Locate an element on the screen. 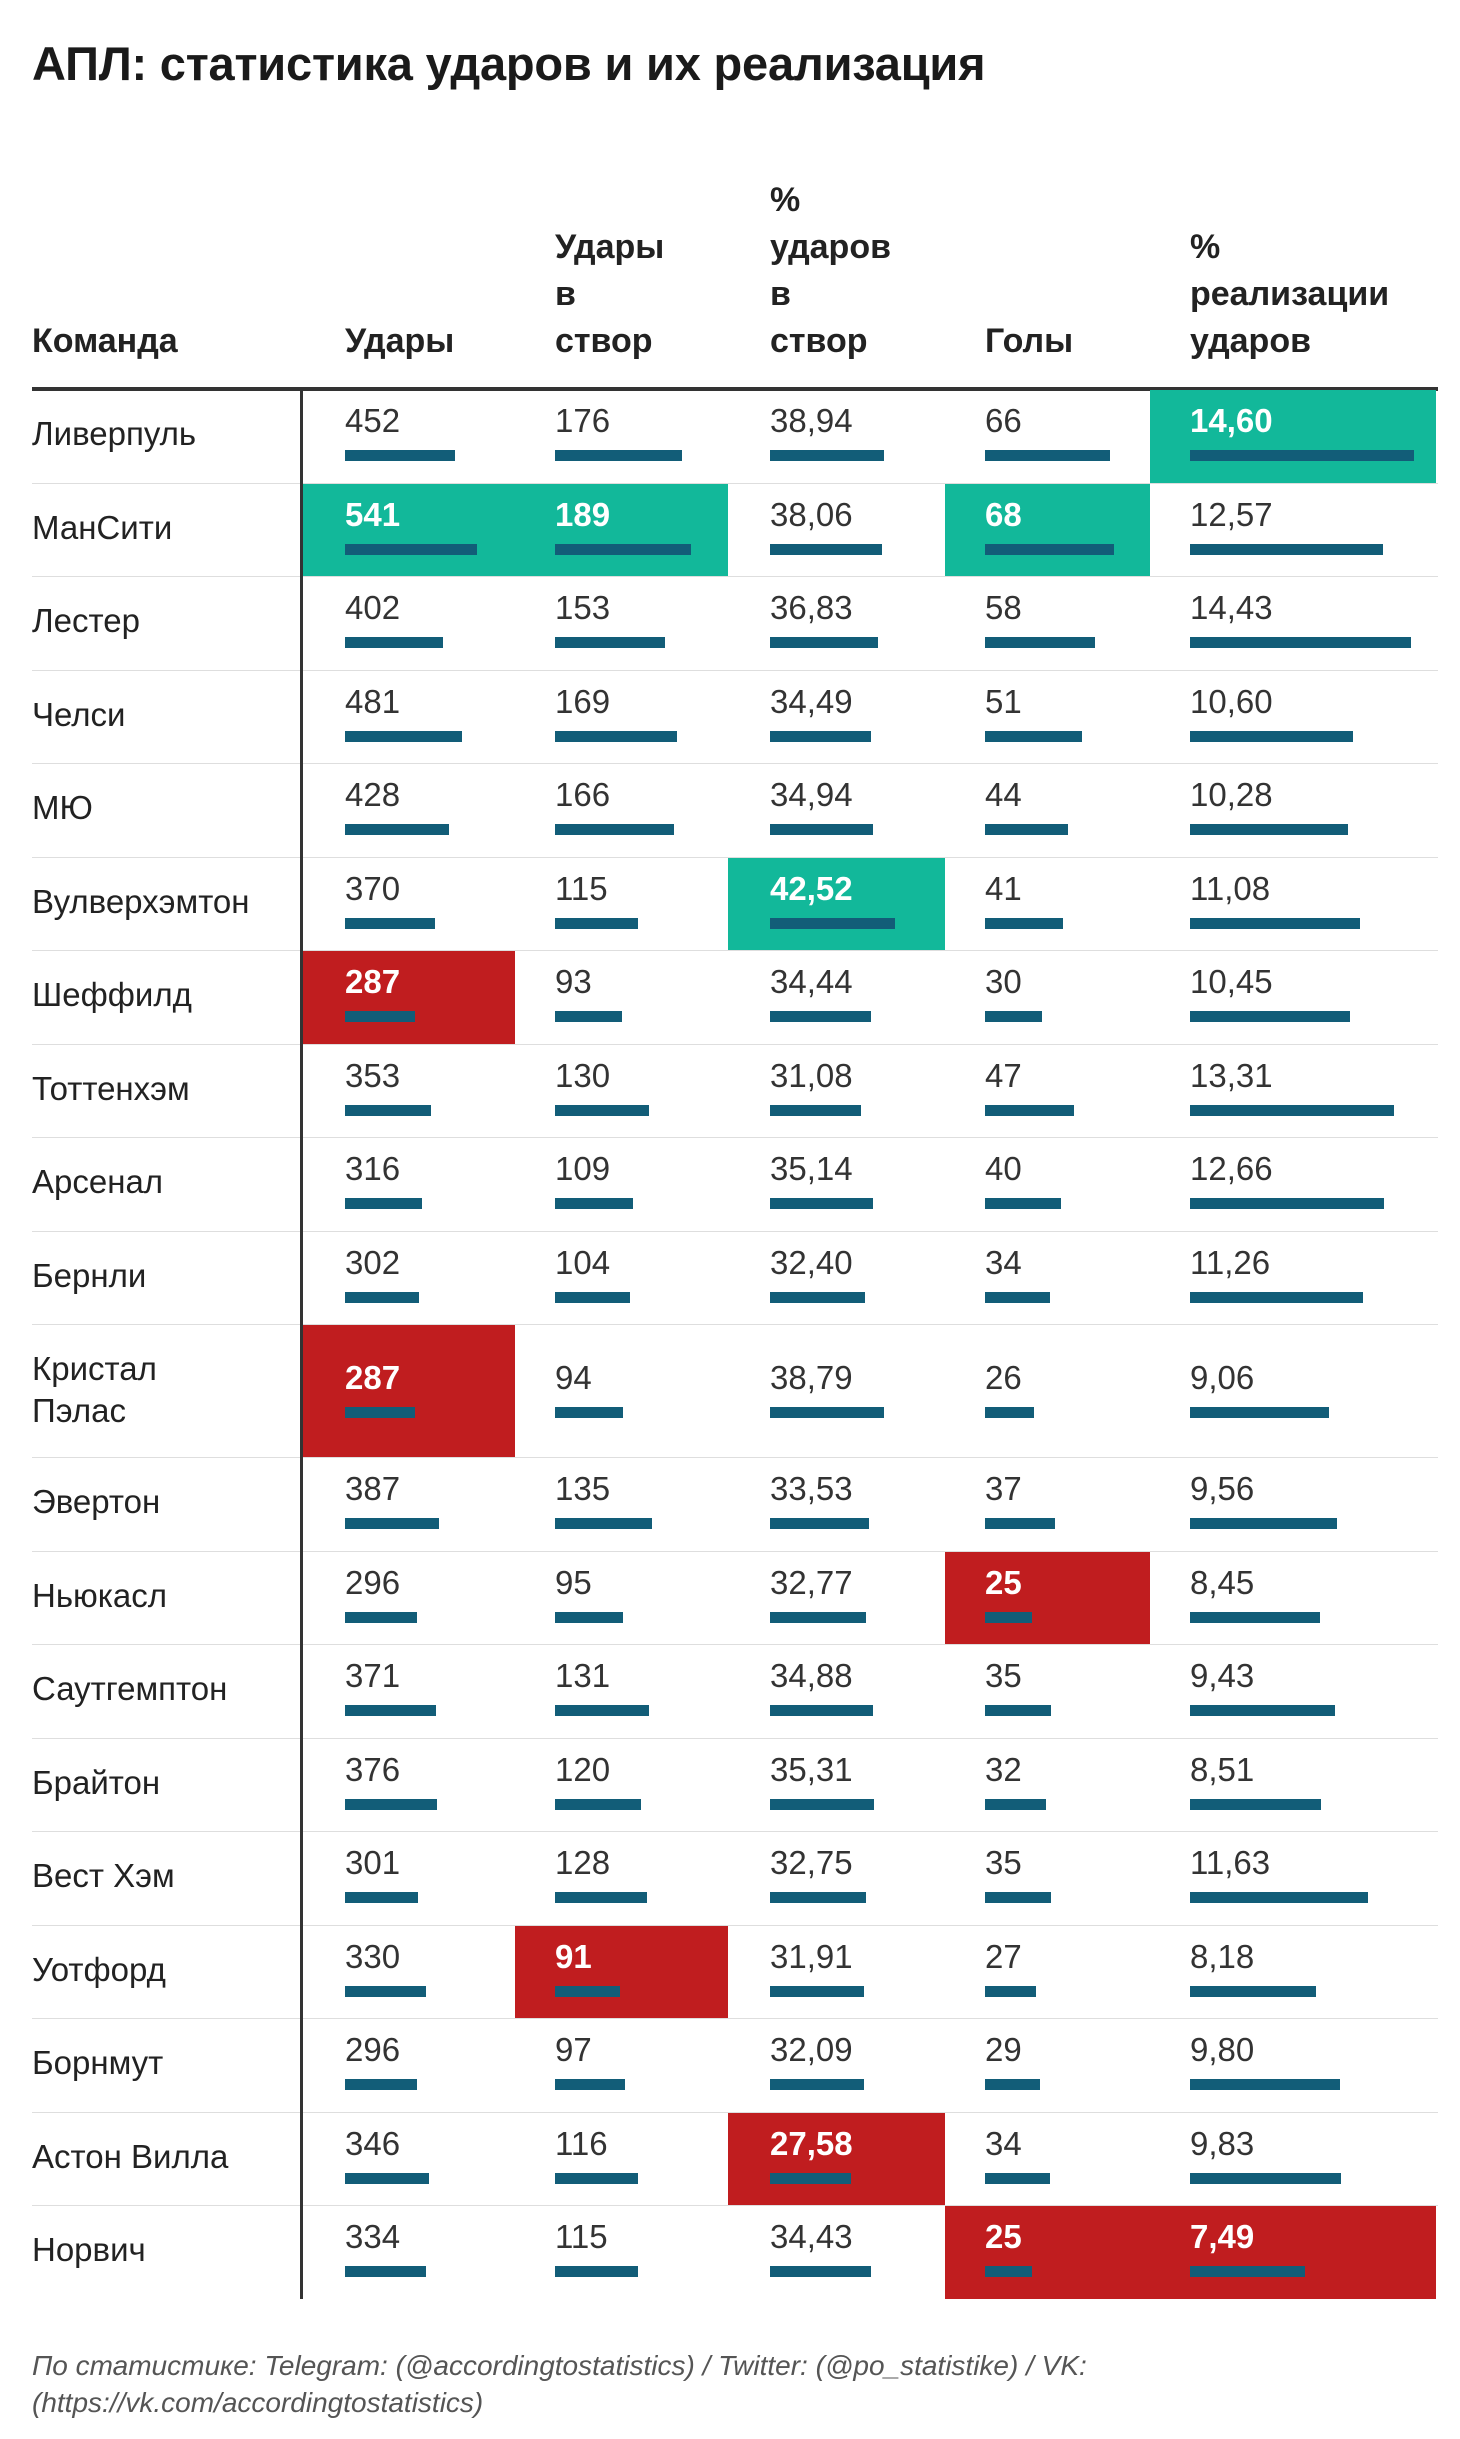 The width and height of the screenshot is (1460, 2439). cell-value-on_target: 97 is located at coordinates (573, 2049).